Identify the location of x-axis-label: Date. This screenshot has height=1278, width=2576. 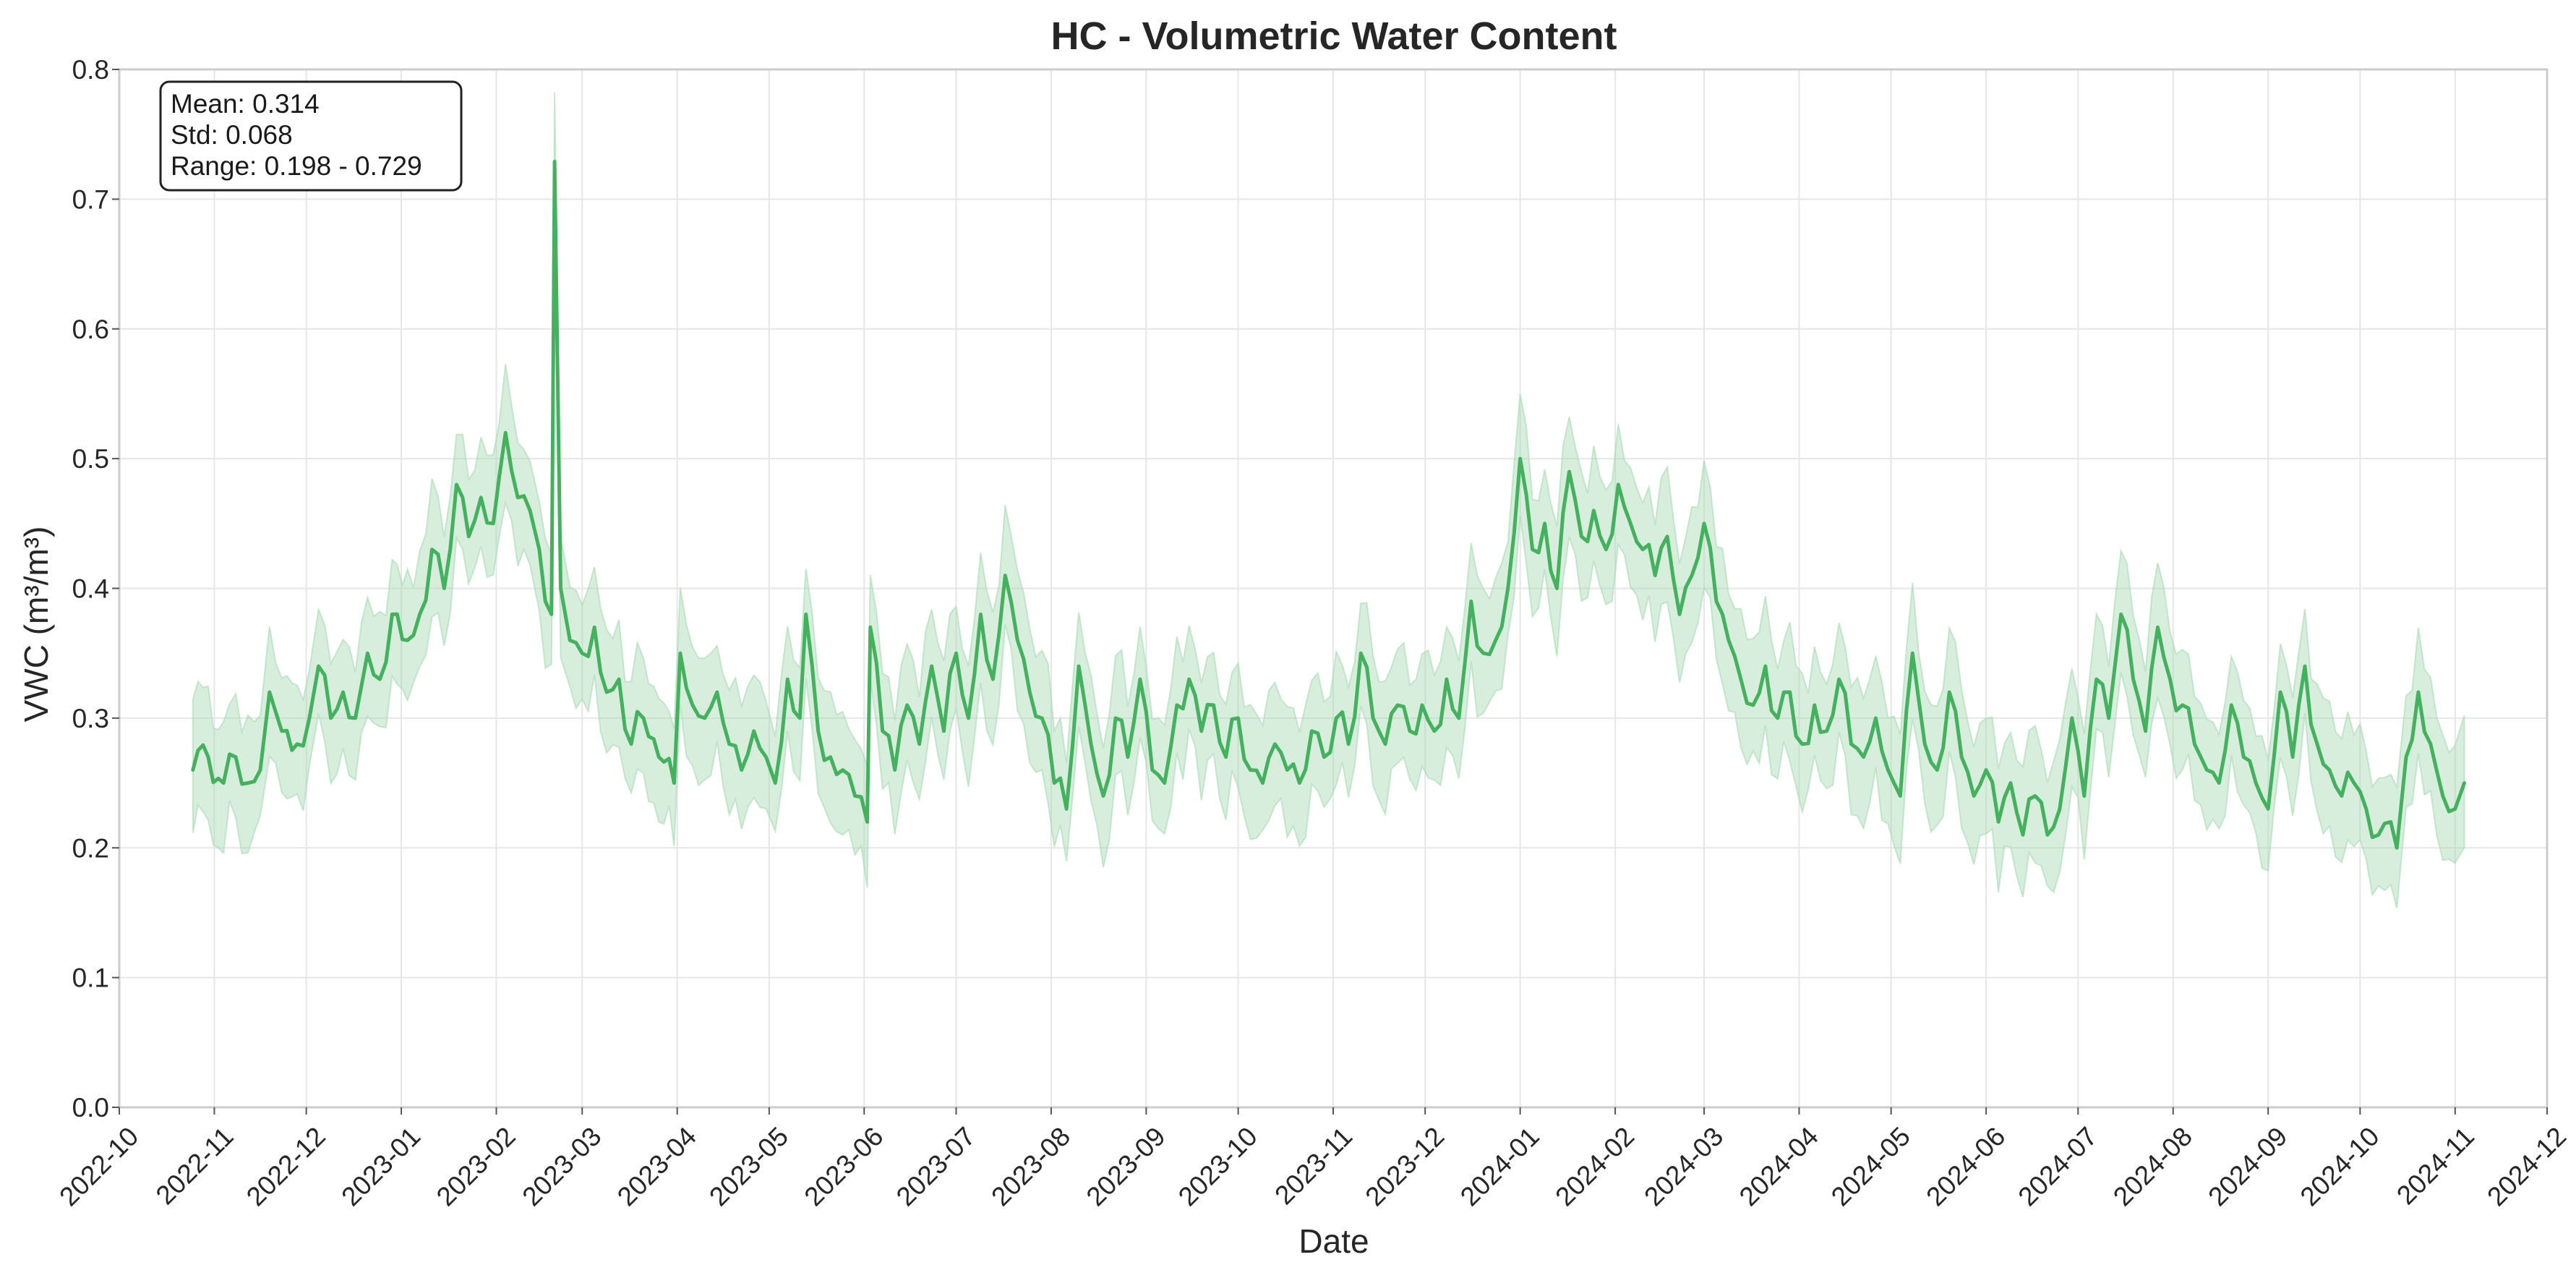
(1333, 1241).